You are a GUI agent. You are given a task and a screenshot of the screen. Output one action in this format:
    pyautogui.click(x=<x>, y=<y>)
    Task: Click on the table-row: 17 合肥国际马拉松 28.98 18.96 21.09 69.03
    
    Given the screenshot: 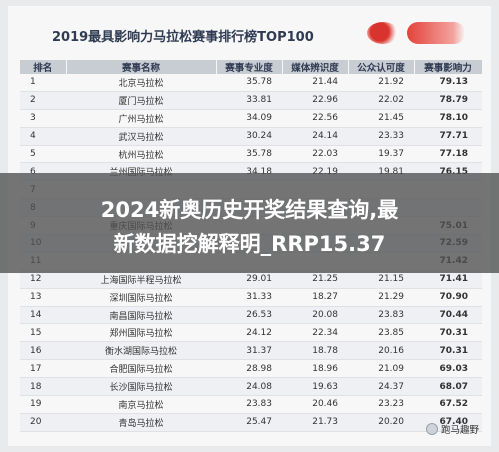 What is the action you would take?
    pyautogui.click(x=251, y=369)
    